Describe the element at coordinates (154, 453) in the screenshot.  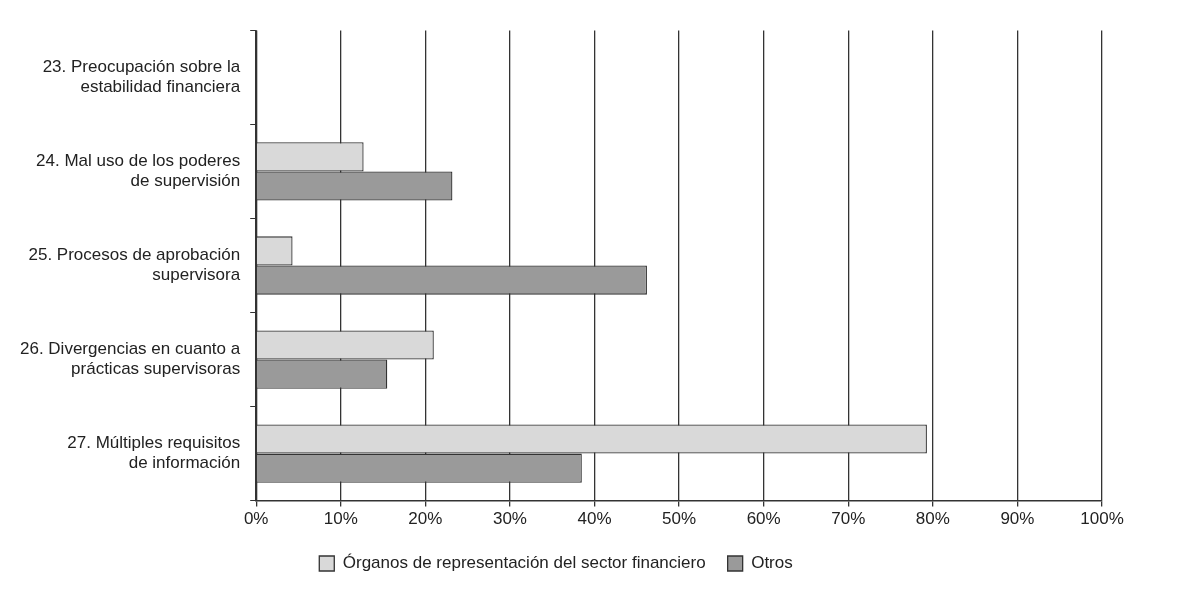
I see `y-tick-label: 27. Múltiples requisitos de información` at that location.